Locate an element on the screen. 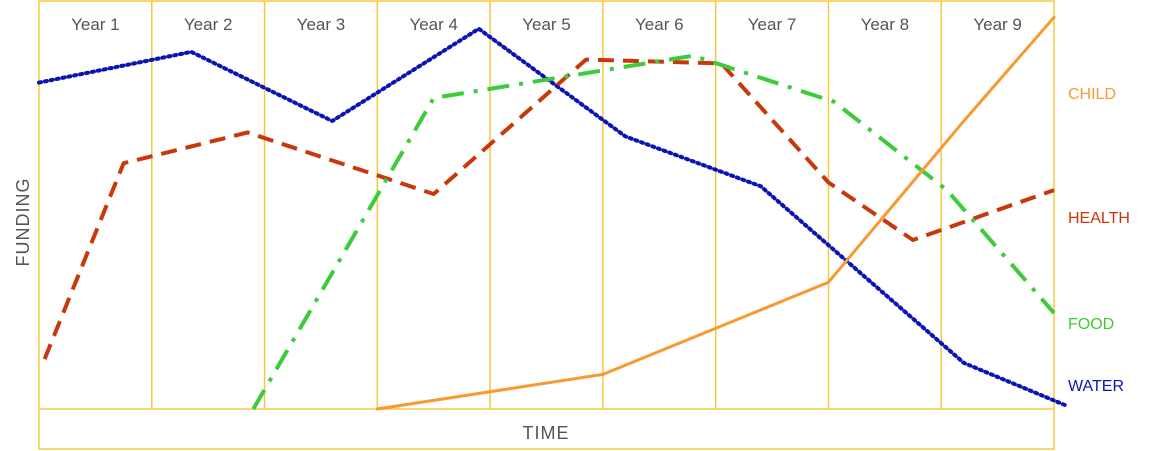 The image size is (1152, 451). x-tick-label: Year 7 is located at coordinates (772, 24).